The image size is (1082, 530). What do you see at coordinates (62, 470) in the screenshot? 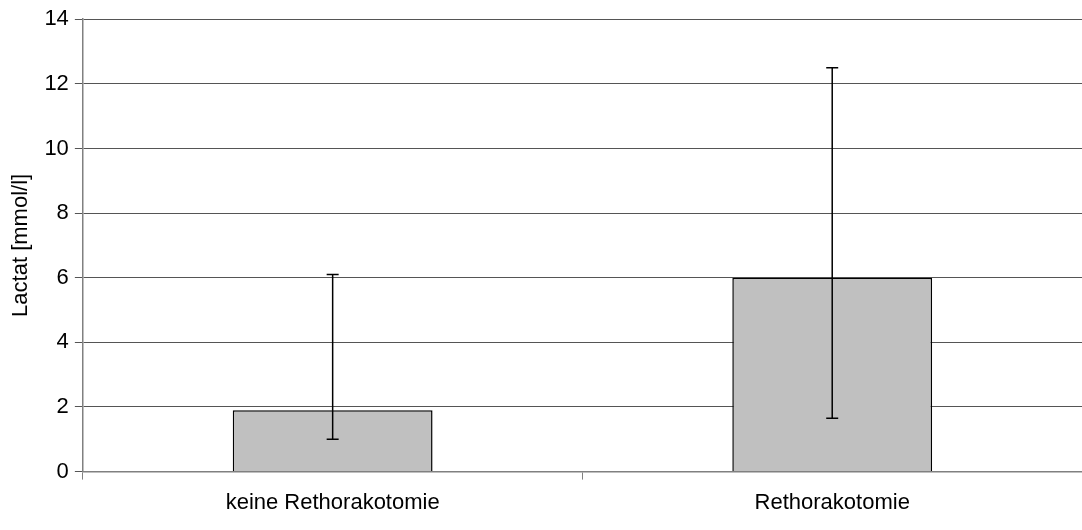
I see `y-tick-label: 0` at bounding box center [62, 470].